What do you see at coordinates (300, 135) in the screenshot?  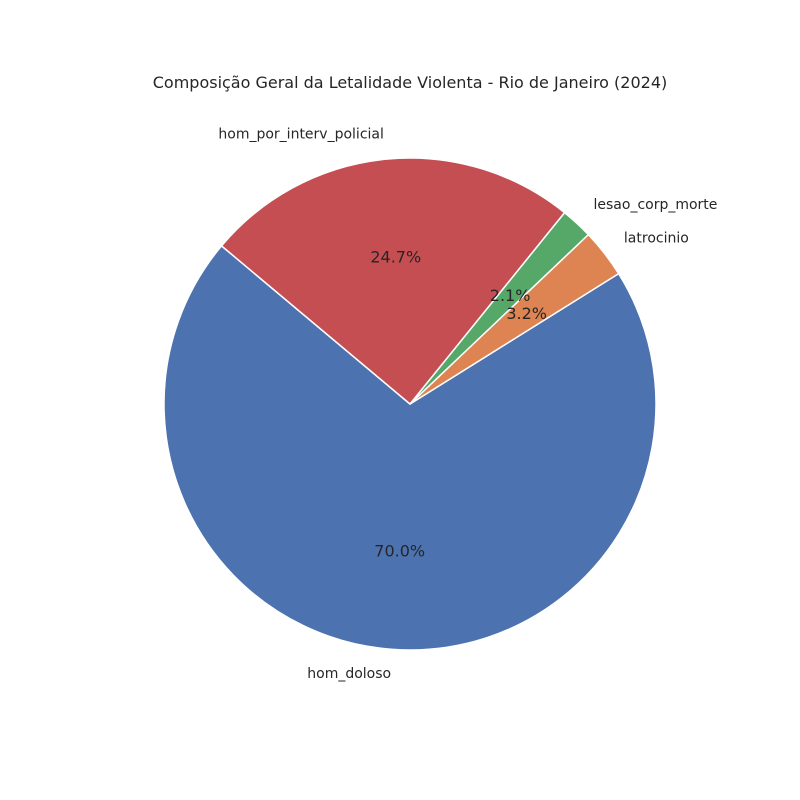 I see `category-label-hom-por-interv-policial: hom_por_interv_policial` at bounding box center [300, 135].